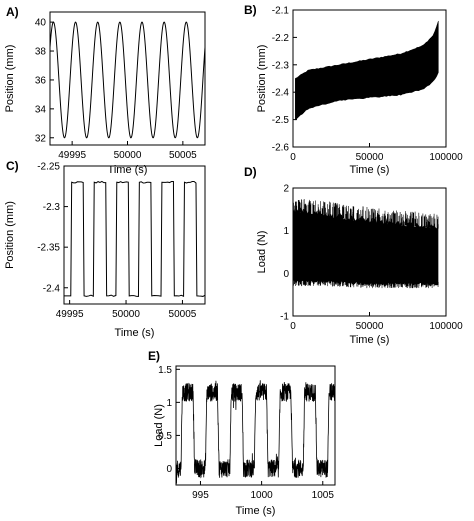 Image resolution: width=474 pixels, height=521 pixels. What do you see at coordinates (41, 52) in the screenshot?
I see `panel-a-y-tick-label: 38` at bounding box center [41, 52].